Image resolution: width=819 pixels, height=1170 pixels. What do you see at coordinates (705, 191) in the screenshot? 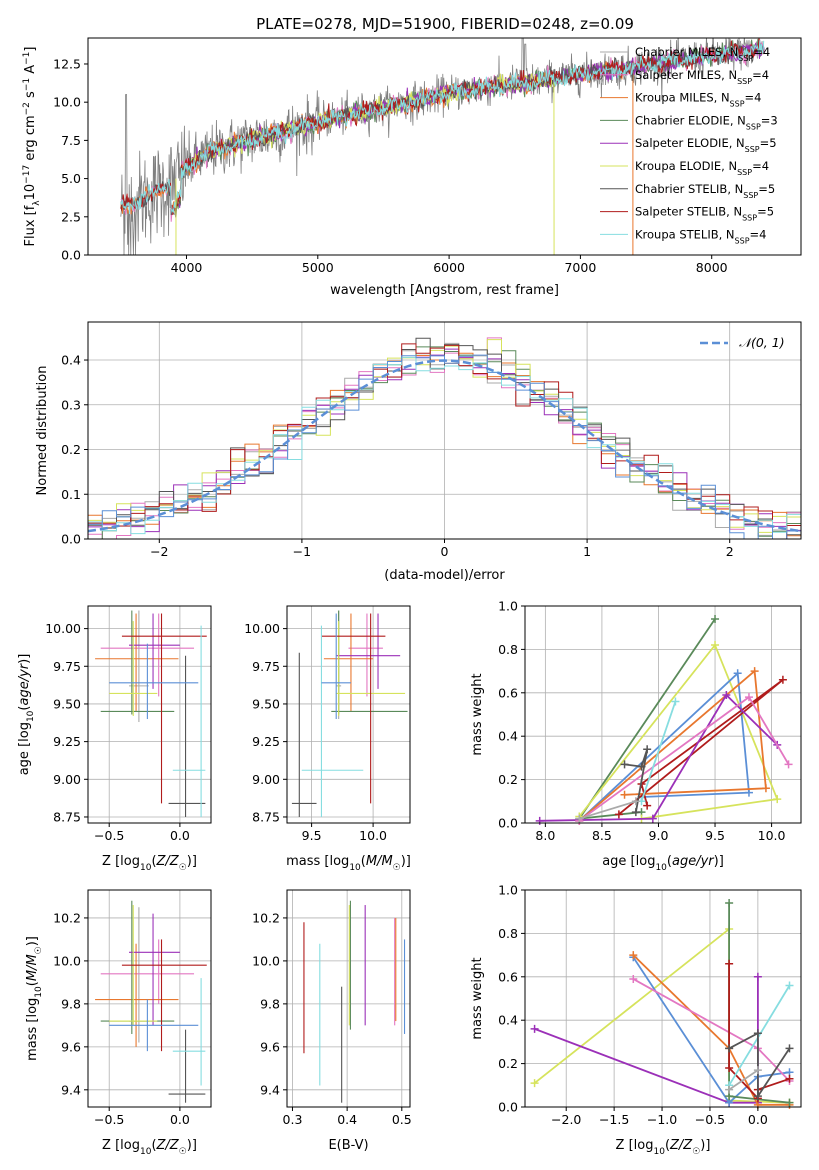
I see `legend-label-6: Chabrier STELIB, NSSP=5` at bounding box center [705, 191].